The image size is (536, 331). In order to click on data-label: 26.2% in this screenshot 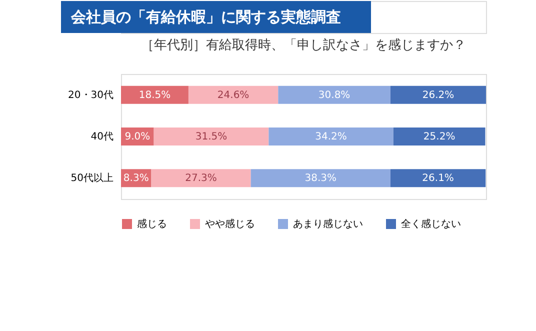, I will do `click(438, 95)`.